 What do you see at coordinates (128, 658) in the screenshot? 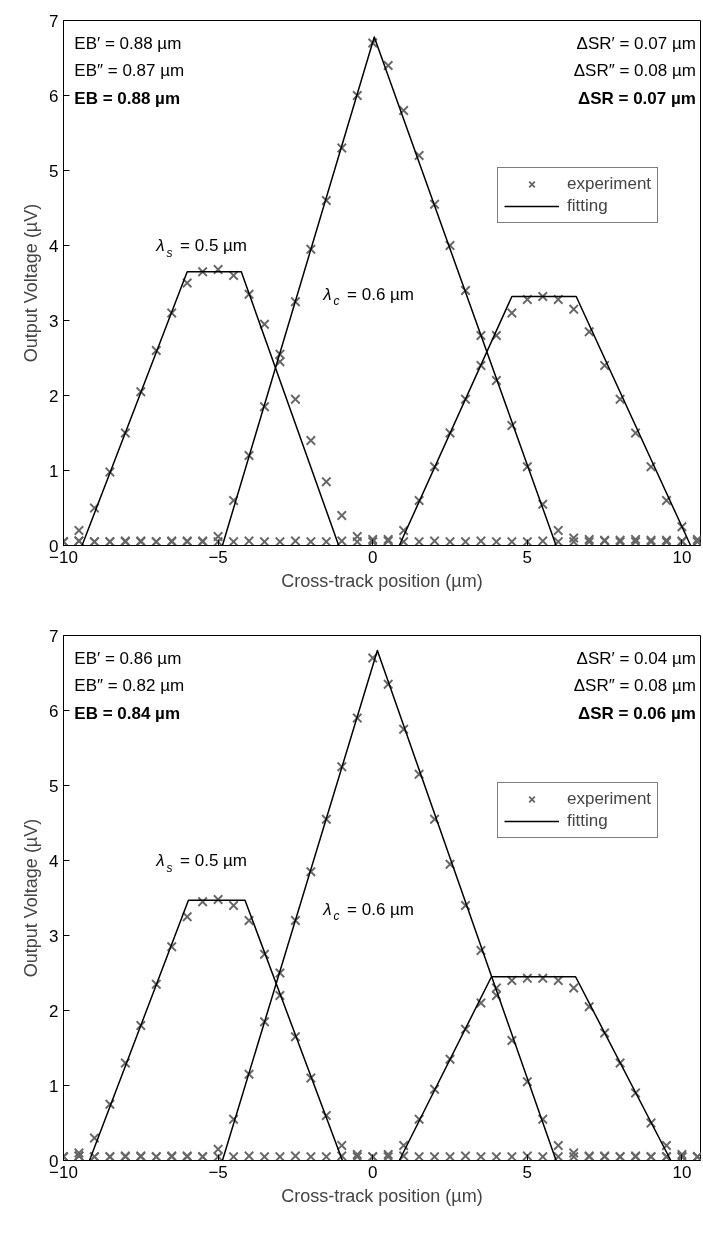
I see `annotation: EB′ = 0.86 µm` at bounding box center [128, 658].